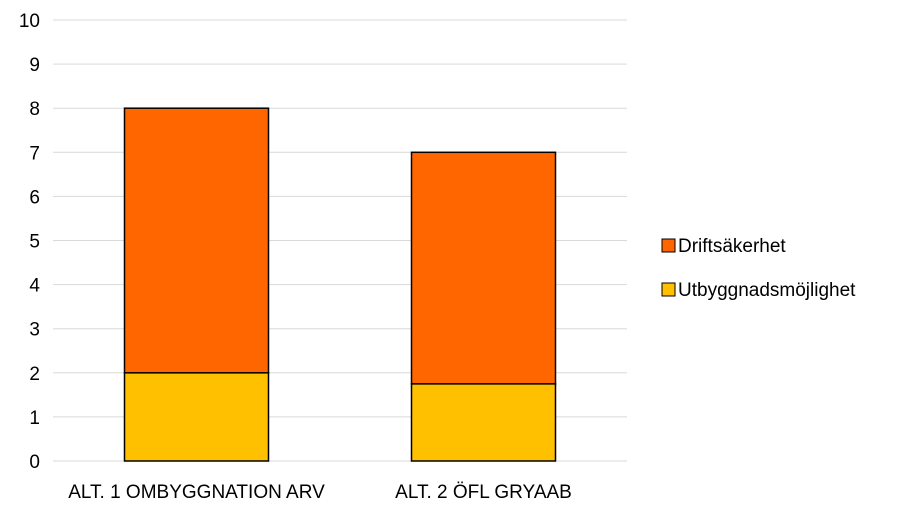  I want to click on bar-1-utbyggnadsmöjlighet, so click(196, 417).